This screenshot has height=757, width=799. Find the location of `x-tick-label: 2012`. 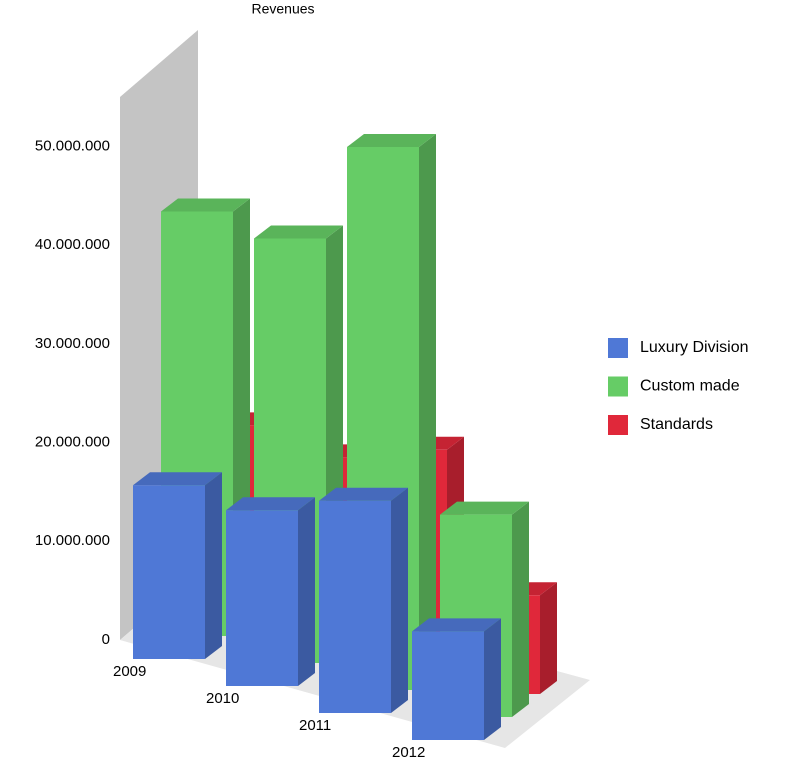

x-tick-label: 2012 is located at coordinates (408, 750).